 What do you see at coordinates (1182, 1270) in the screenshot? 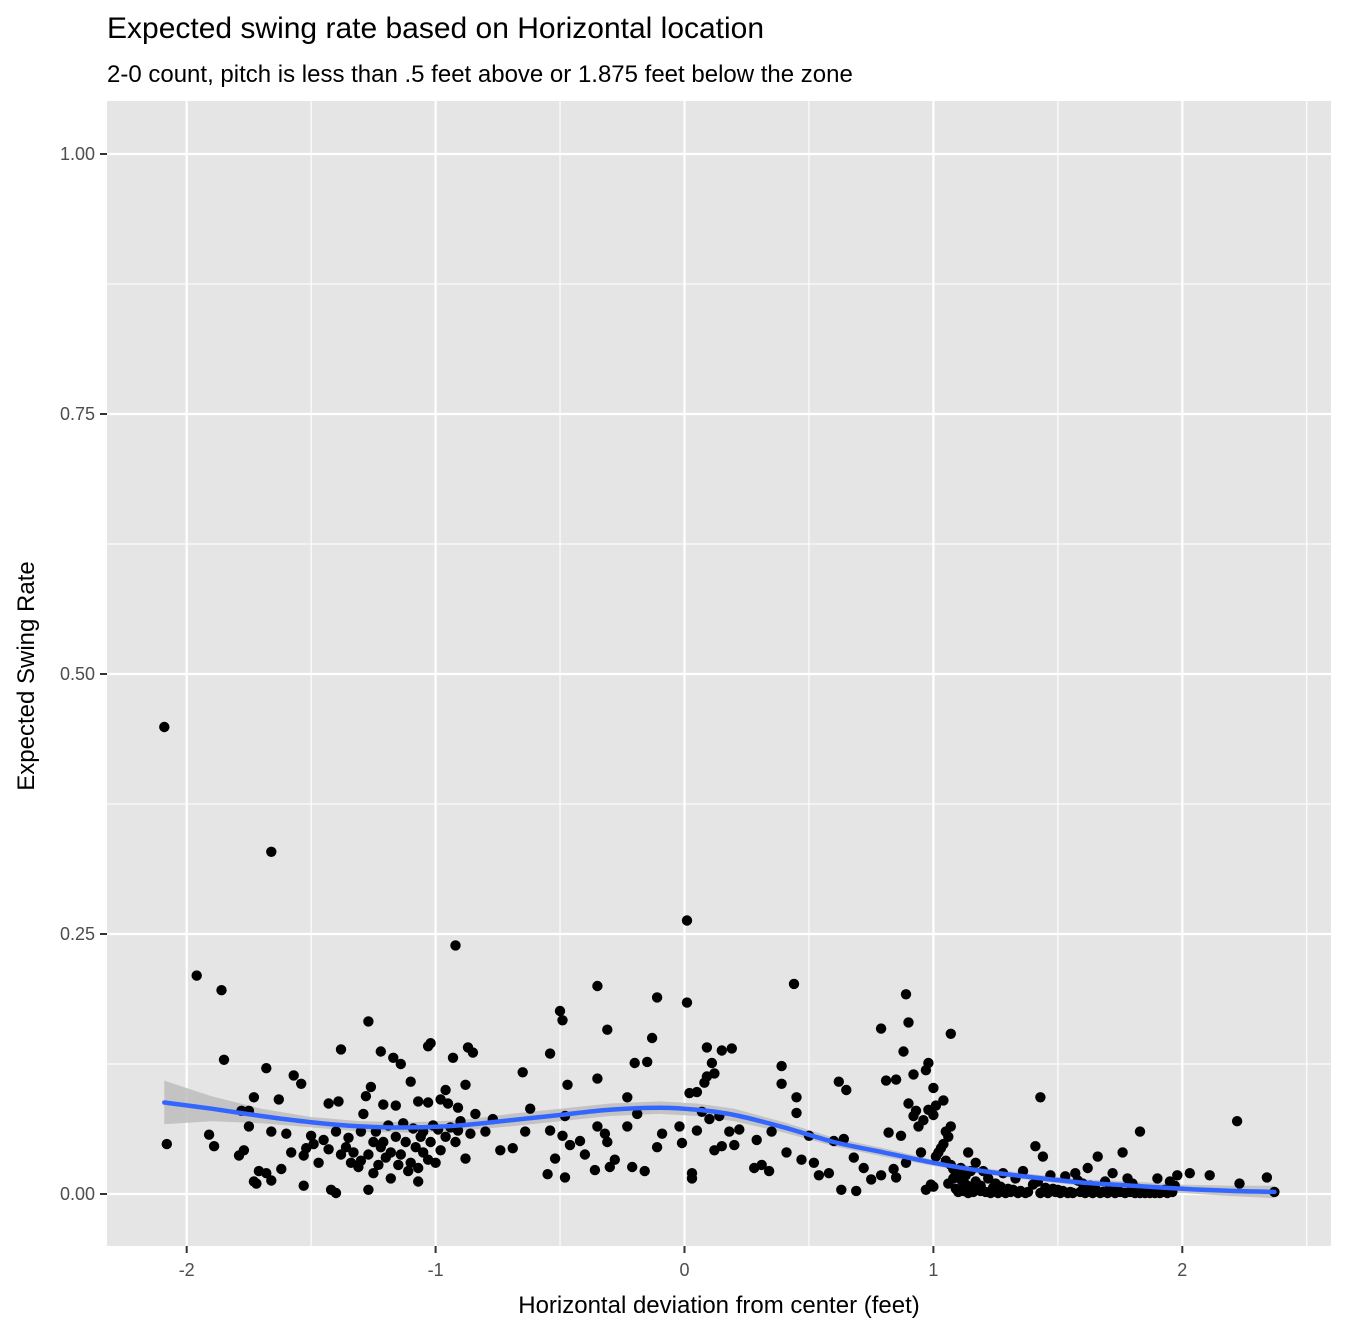
I see `x-tick-label-4: 2` at bounding box center [1182, 1270].